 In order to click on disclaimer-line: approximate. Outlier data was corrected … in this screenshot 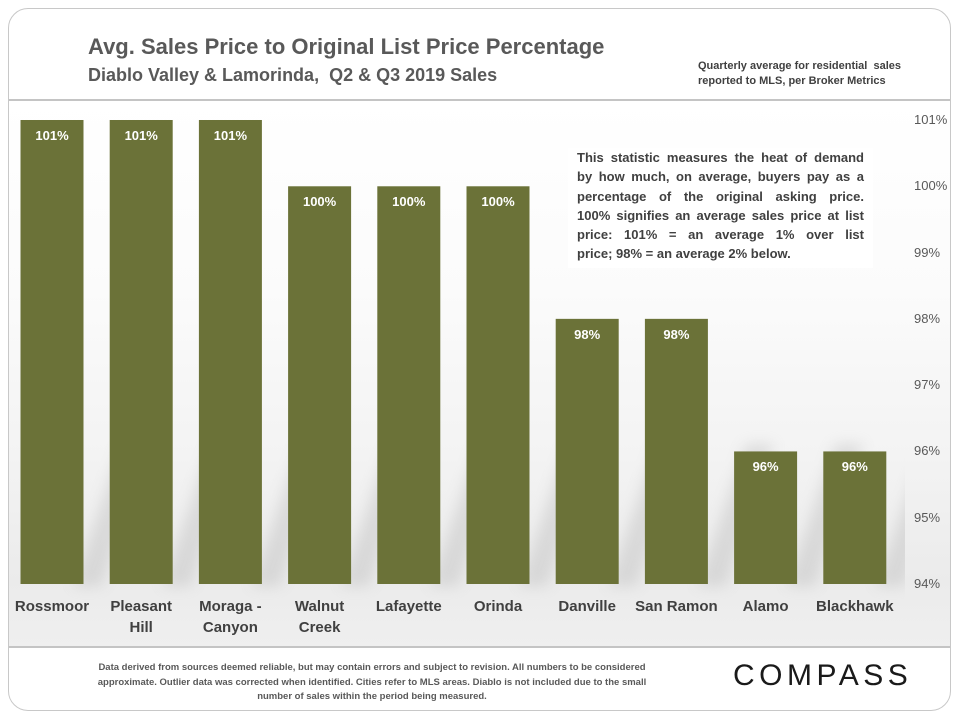, I will do `click(372, 682)`.